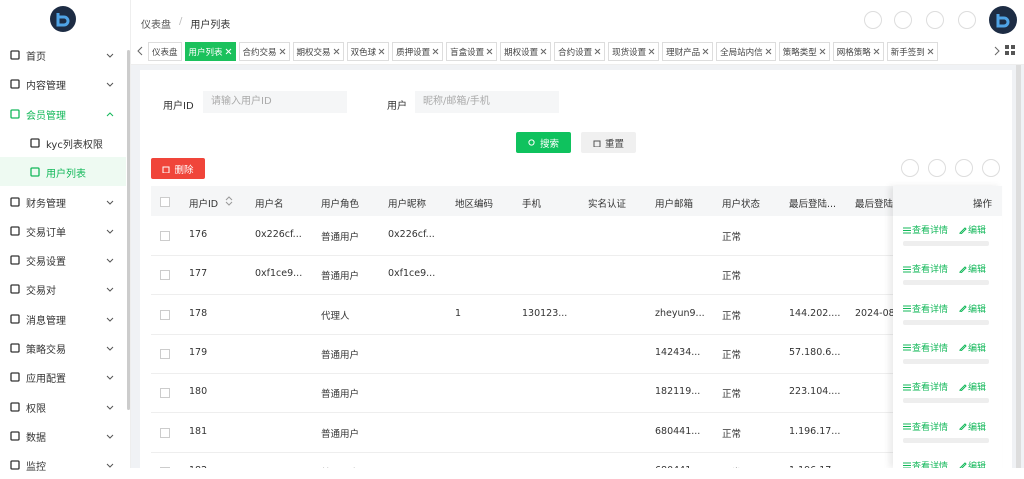 Image resolution: width=1024 pixels, height=479 pixels. I want to click on tab-label: 期权交易, so click(313, 52).